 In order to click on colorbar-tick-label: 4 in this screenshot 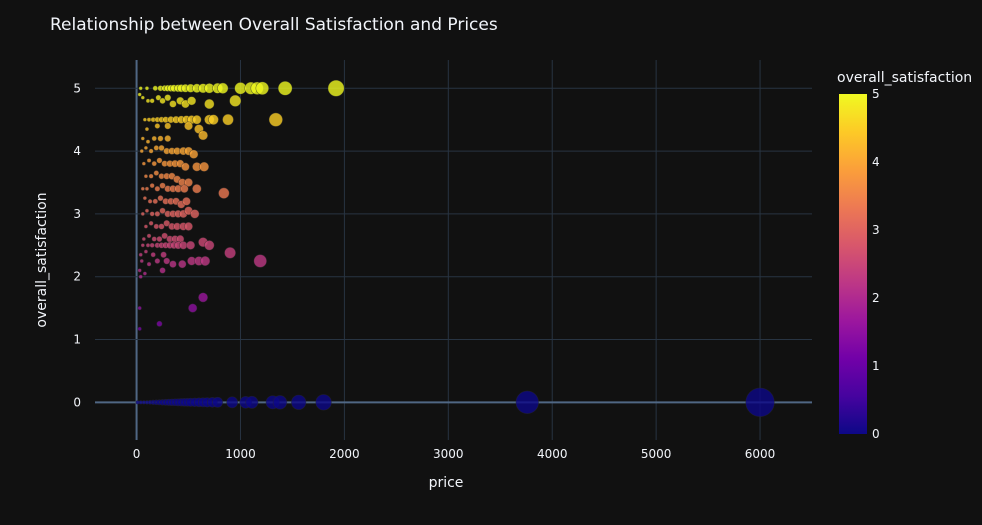, I will do `click(876, 162)`.